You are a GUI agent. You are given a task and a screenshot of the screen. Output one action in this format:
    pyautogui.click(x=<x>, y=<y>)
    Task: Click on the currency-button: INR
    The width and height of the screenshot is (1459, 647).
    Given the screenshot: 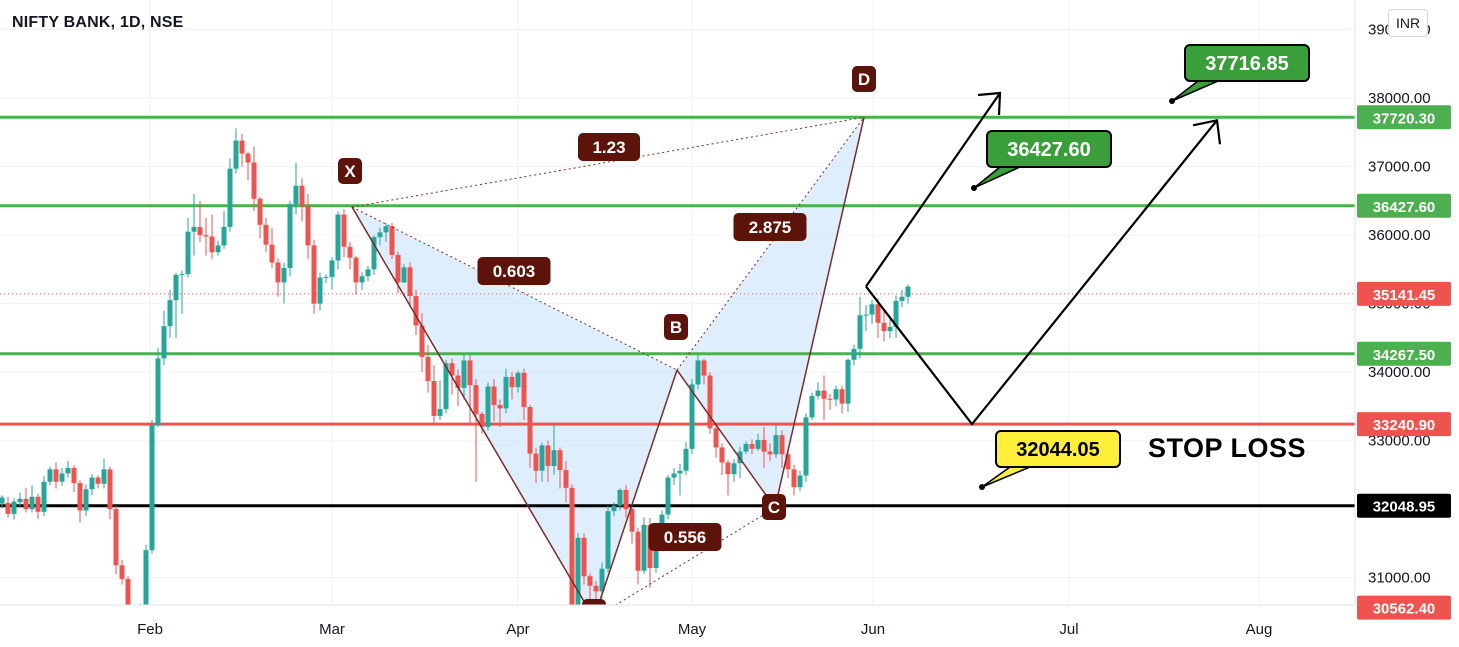 What is the action you would take?
    pyautogui.click(x=1408, y=23)
    